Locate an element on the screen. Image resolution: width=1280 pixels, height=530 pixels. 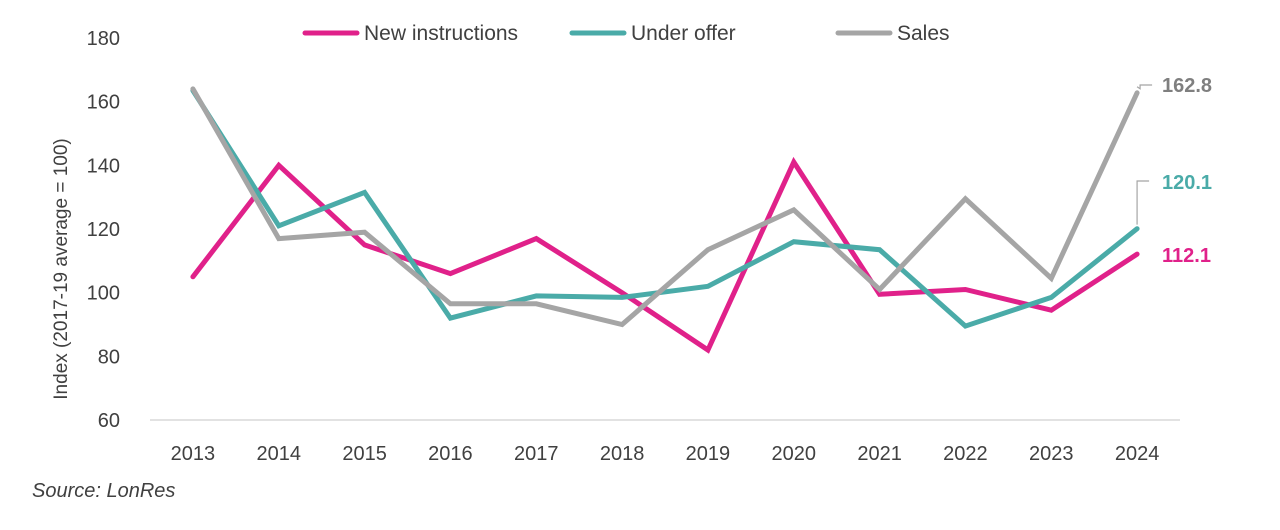
x-tick-label: 2018 is located at coordinates (622, 454).